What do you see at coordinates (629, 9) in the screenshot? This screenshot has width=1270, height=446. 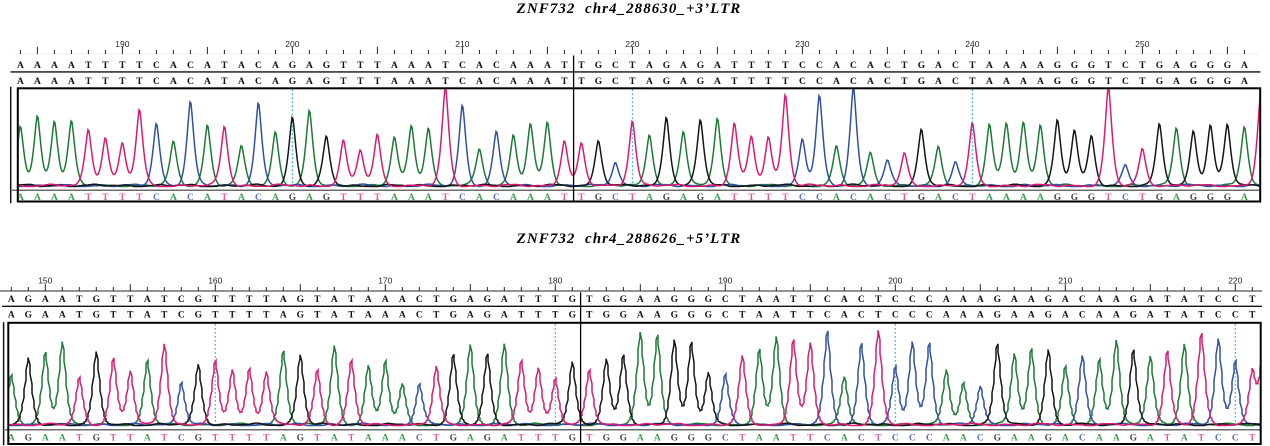 I see `svg-text: ZNF732 chr4_288630_+3’LTR` at bounding box center [629, 9].